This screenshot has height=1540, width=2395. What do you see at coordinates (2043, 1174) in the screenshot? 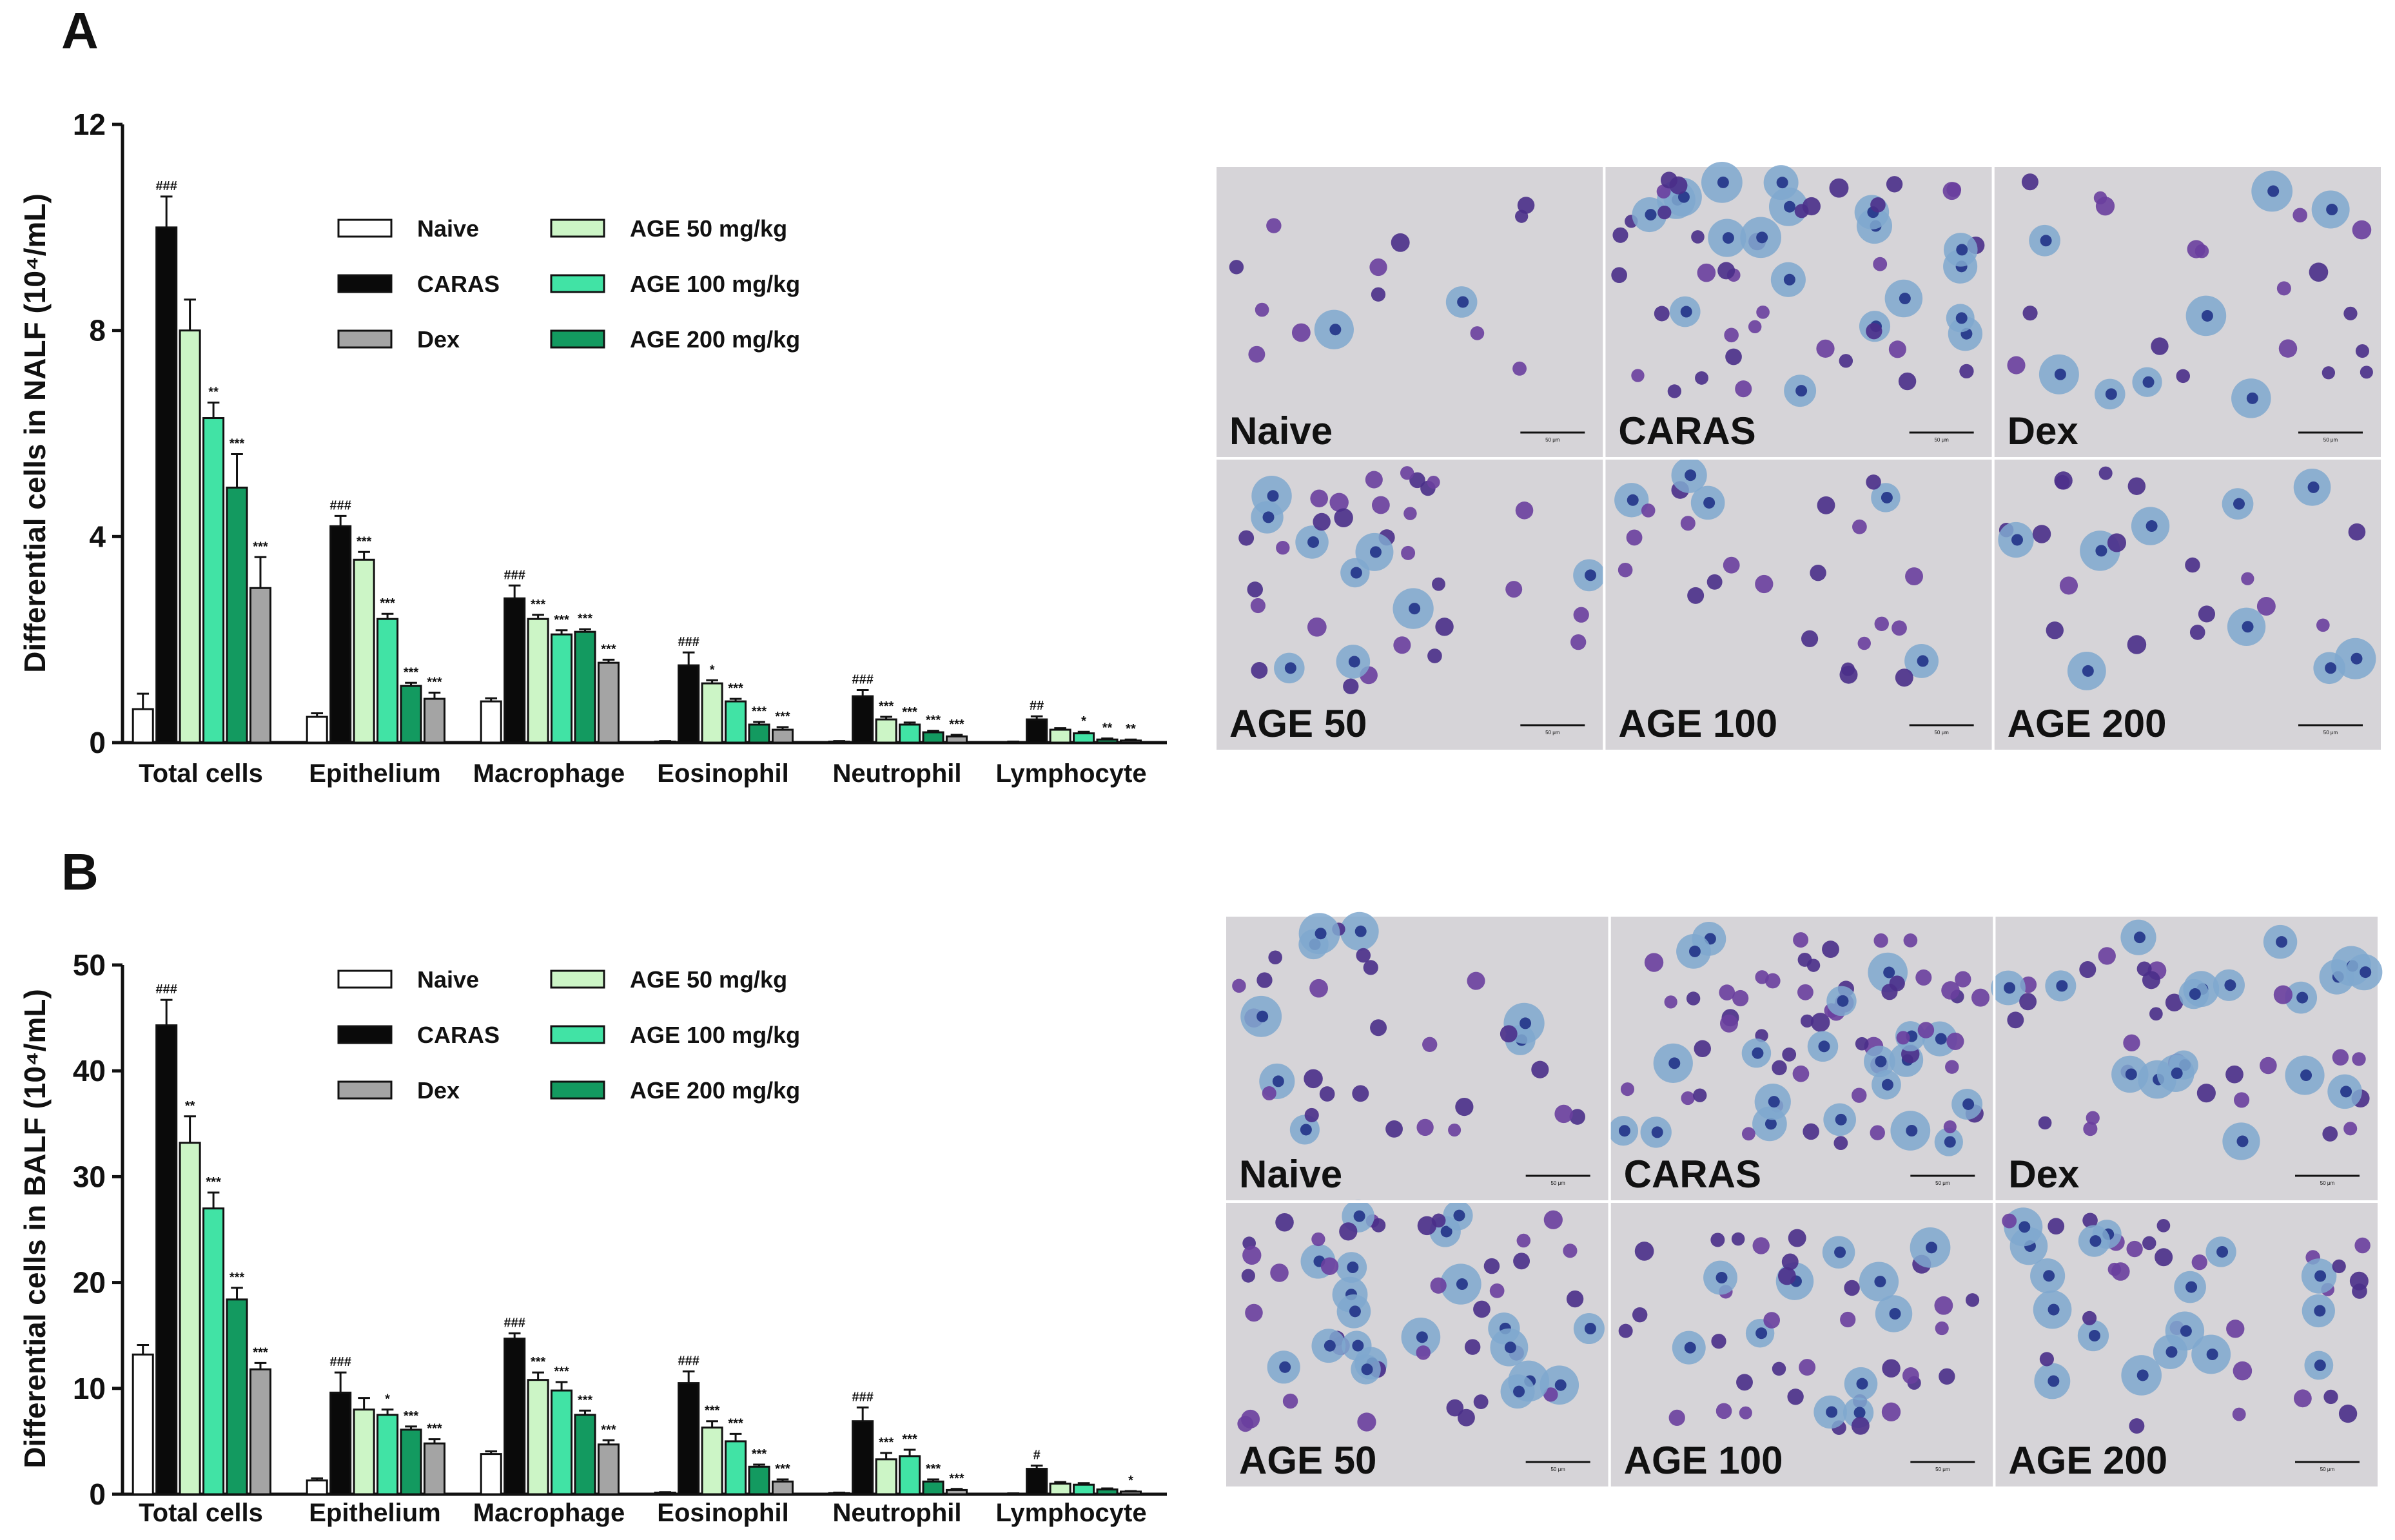
I see `micrograph-label: Dex` at bounding box center [2043, 1174].